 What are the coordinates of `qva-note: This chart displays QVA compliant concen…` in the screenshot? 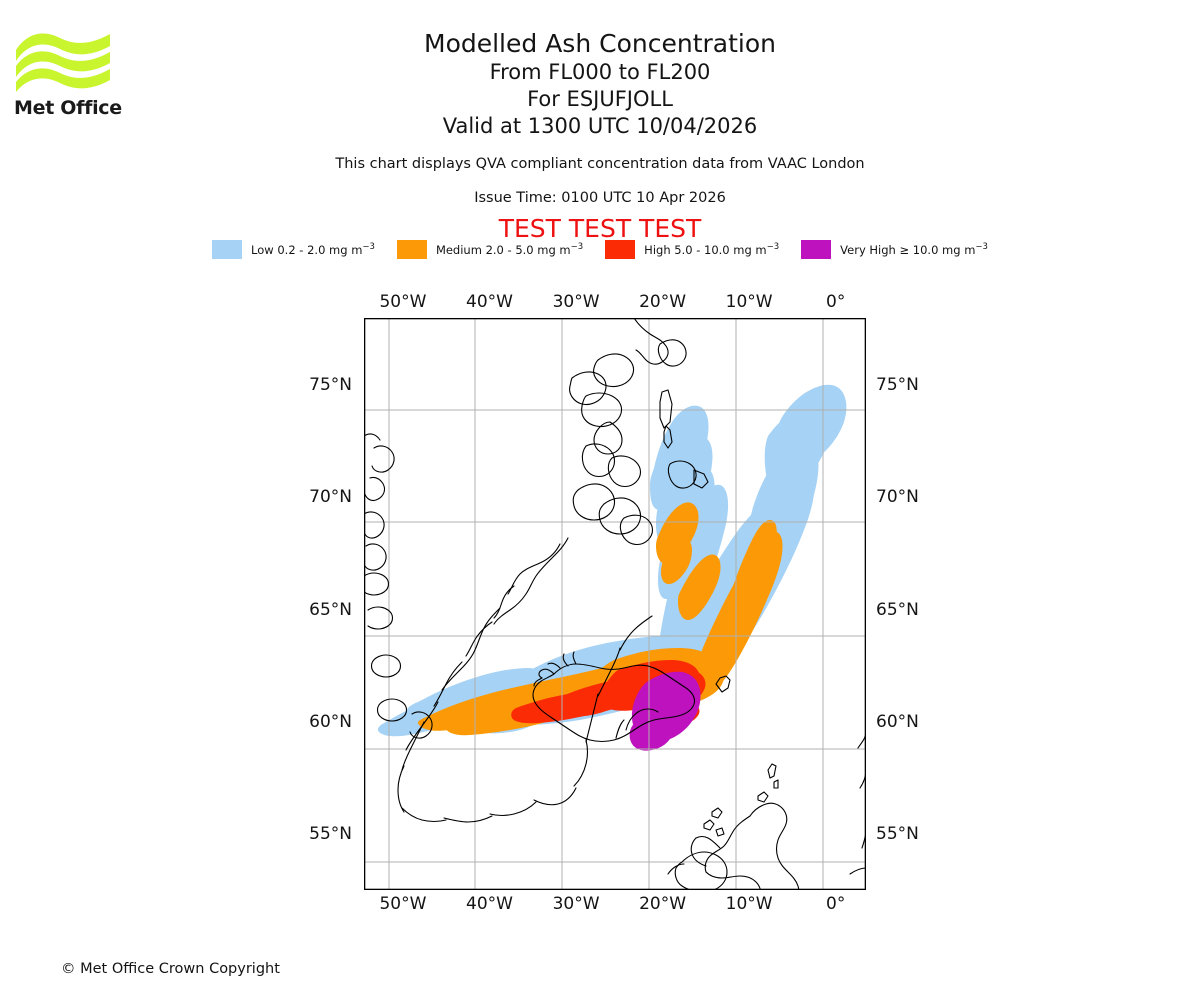 It's located at (600, 164).